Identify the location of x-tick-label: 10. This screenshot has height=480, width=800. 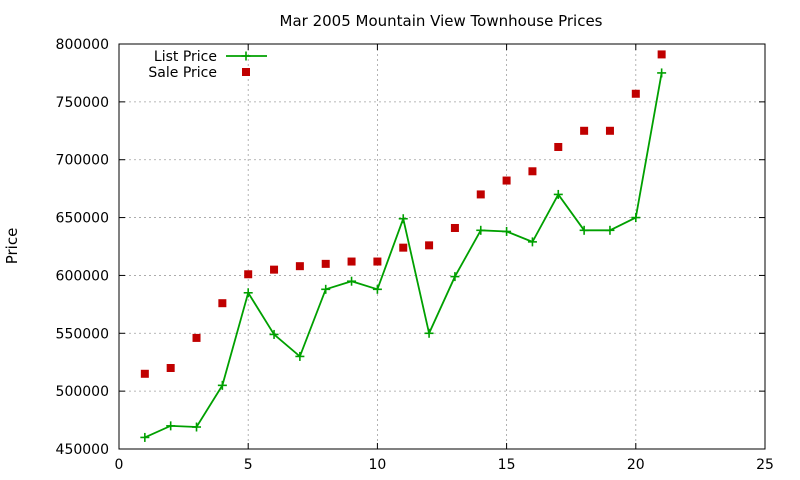
(377, 465).